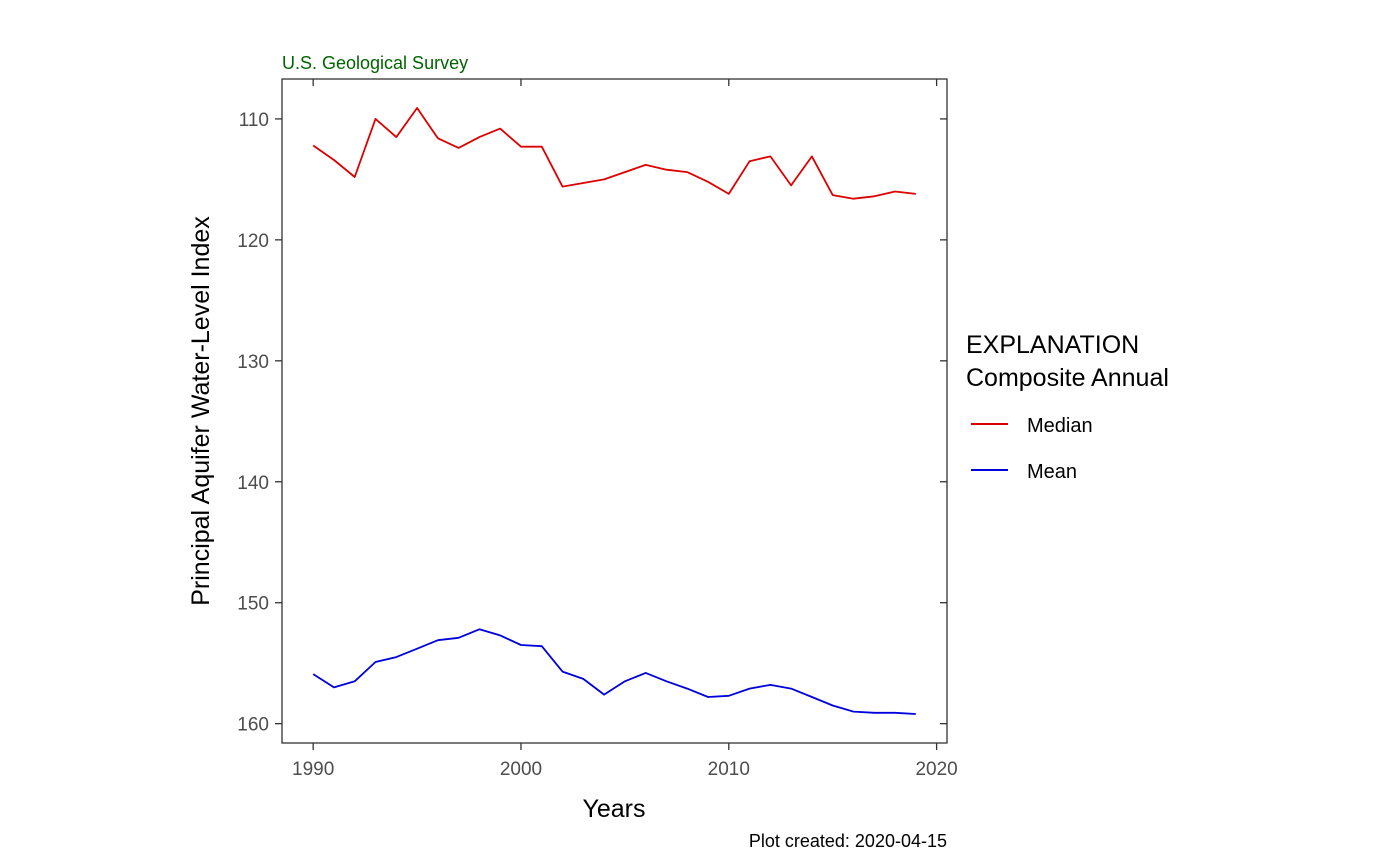 Image resolution: width=1400 pixels, height=866 pixels. Describe the element at coordinates (201, 411) in the screenshot. I see `y-axis-title: Principal Aquifer Water-Level Index` at that location.